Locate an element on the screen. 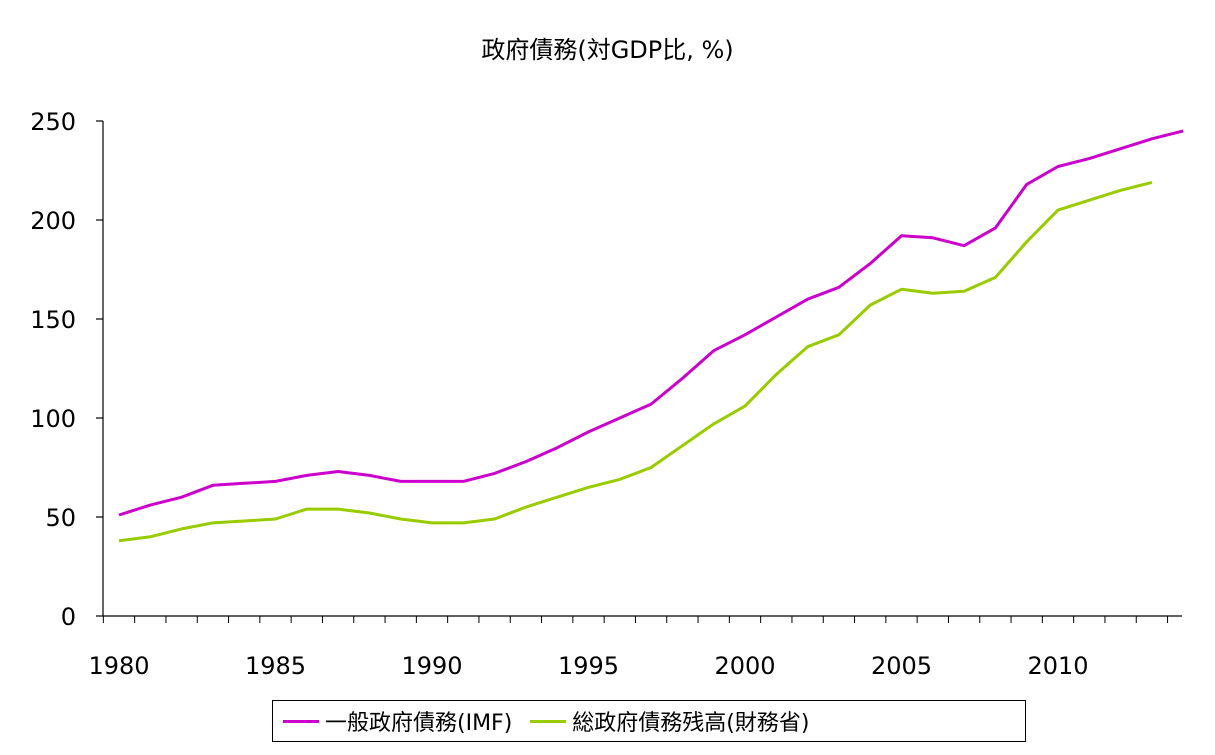  y-tick-label: 250 is located at coordinates (53, 122).